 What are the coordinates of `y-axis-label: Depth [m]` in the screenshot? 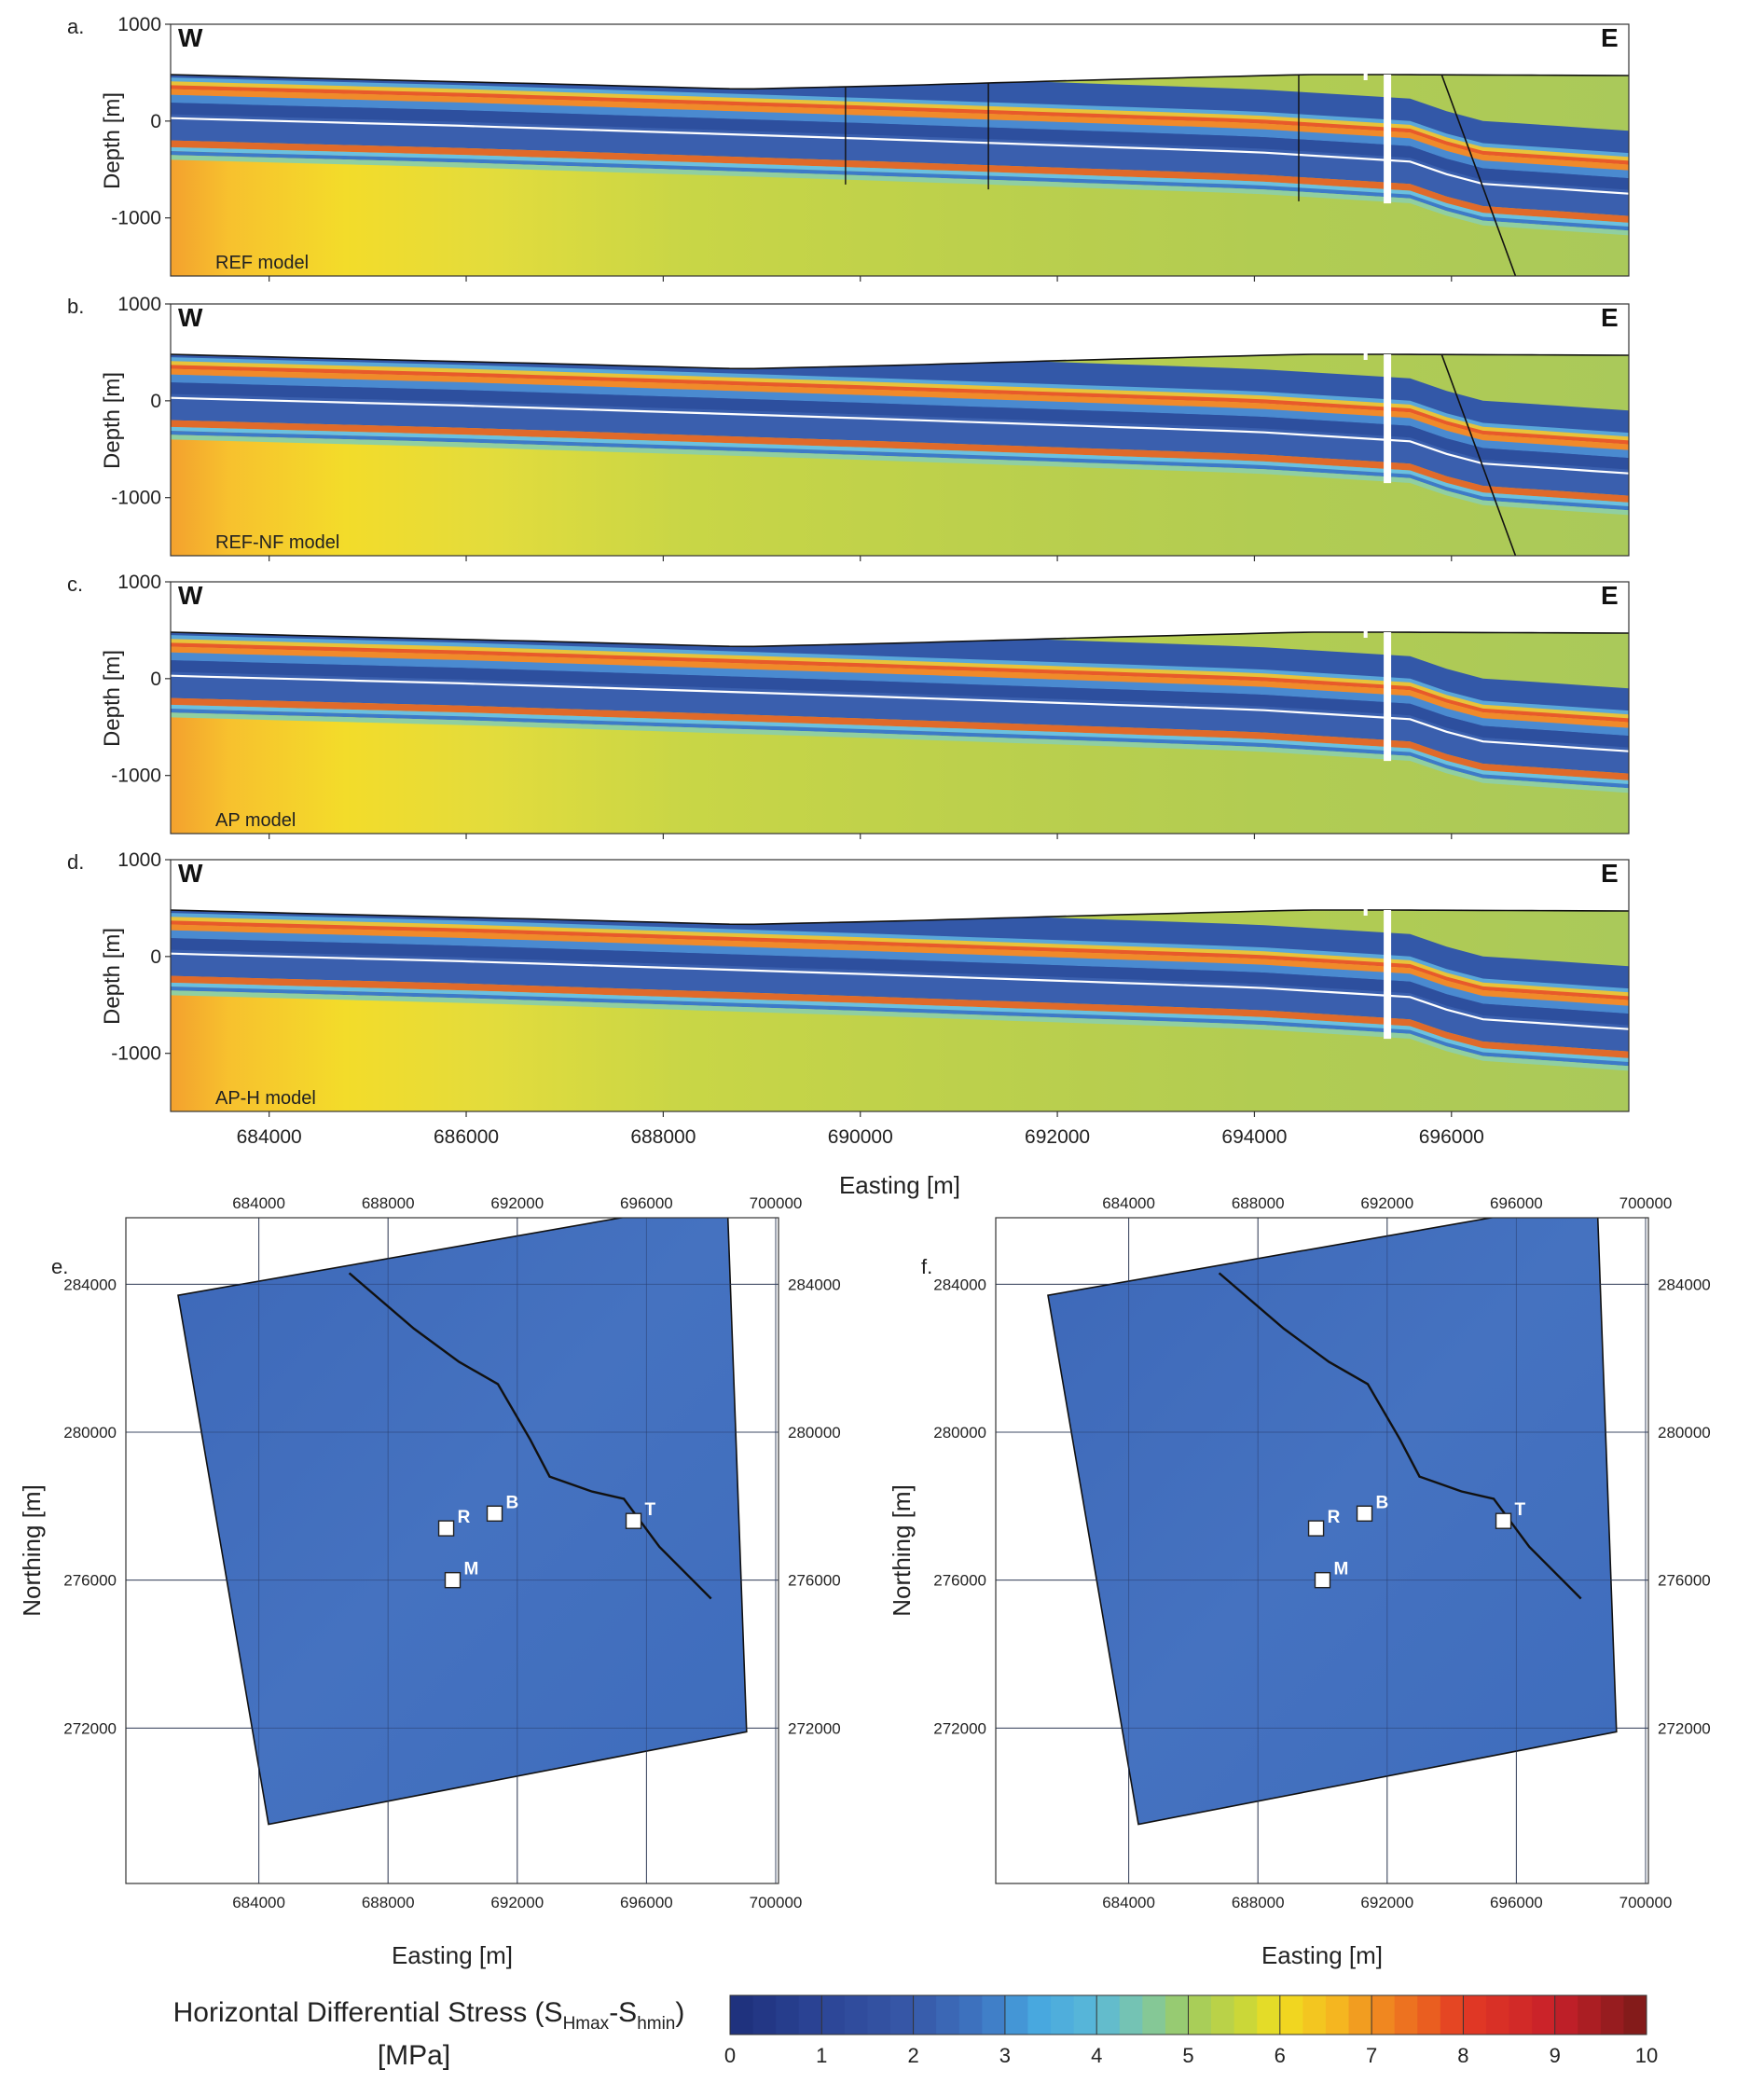 It's located at (112, 140).